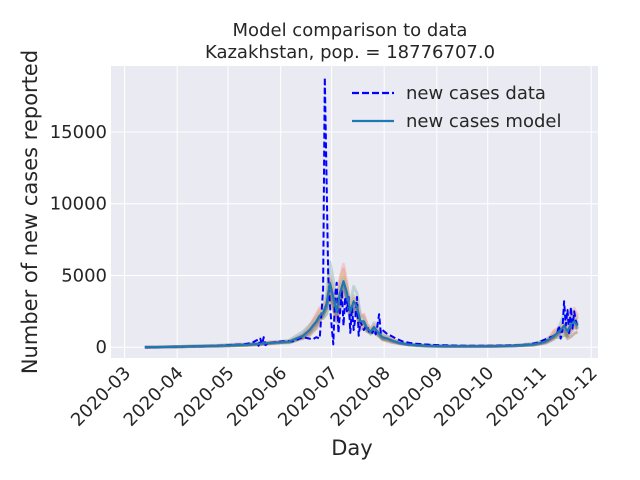 The image size is (640, 480). I want to click on series-line-new-cases-model, so click(361, 314).